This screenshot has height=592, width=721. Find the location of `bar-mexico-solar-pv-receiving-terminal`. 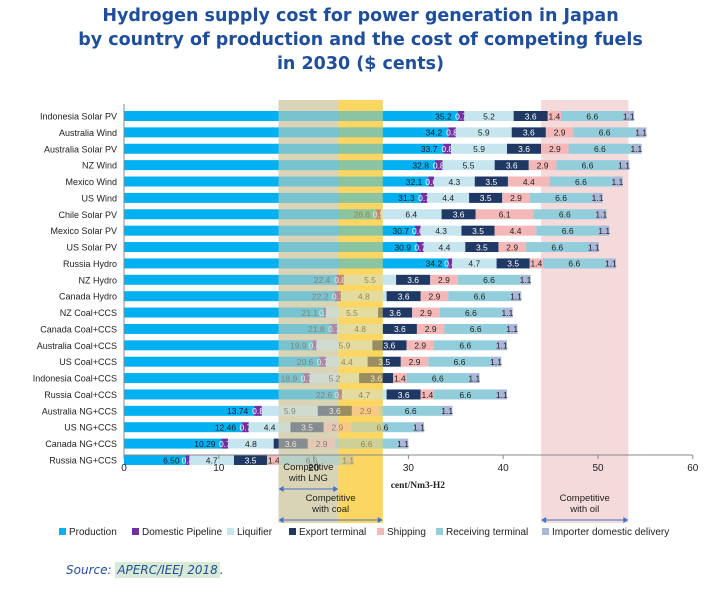

bar-mexico-solar-pv-receiving-terminal is located at coordinates (567, 230).